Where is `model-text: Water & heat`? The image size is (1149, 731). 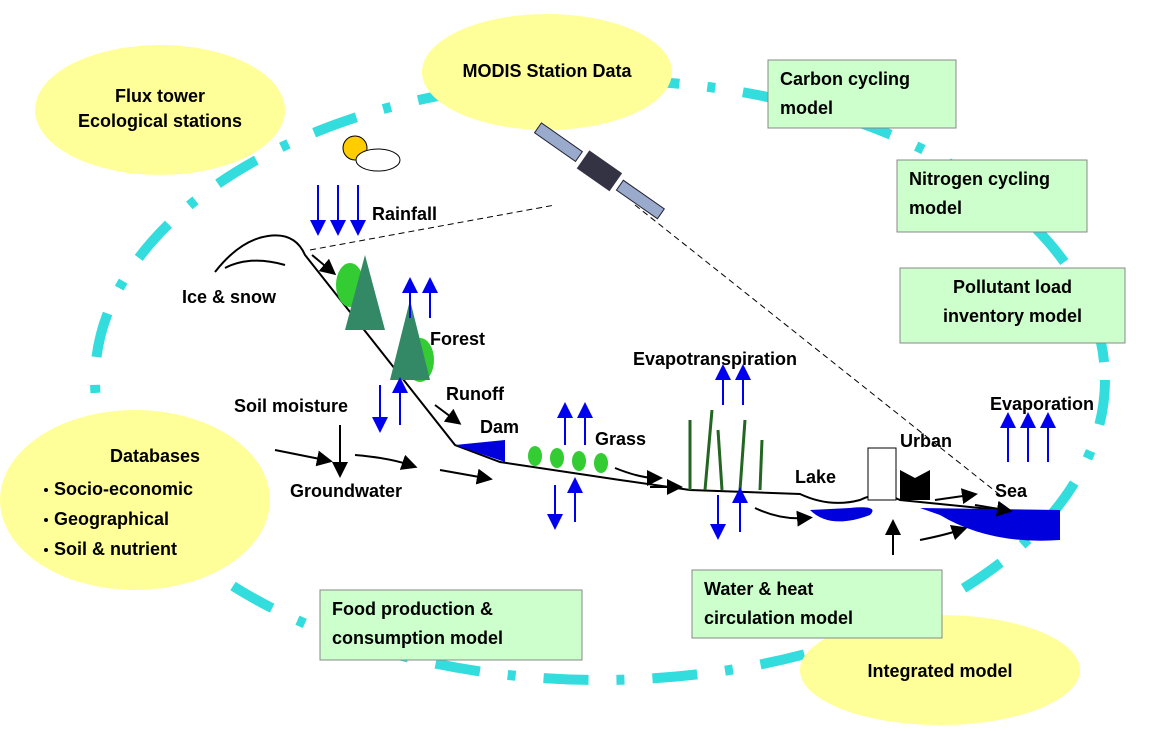
model-text: Water & heat is located at coordinates (758, 589).